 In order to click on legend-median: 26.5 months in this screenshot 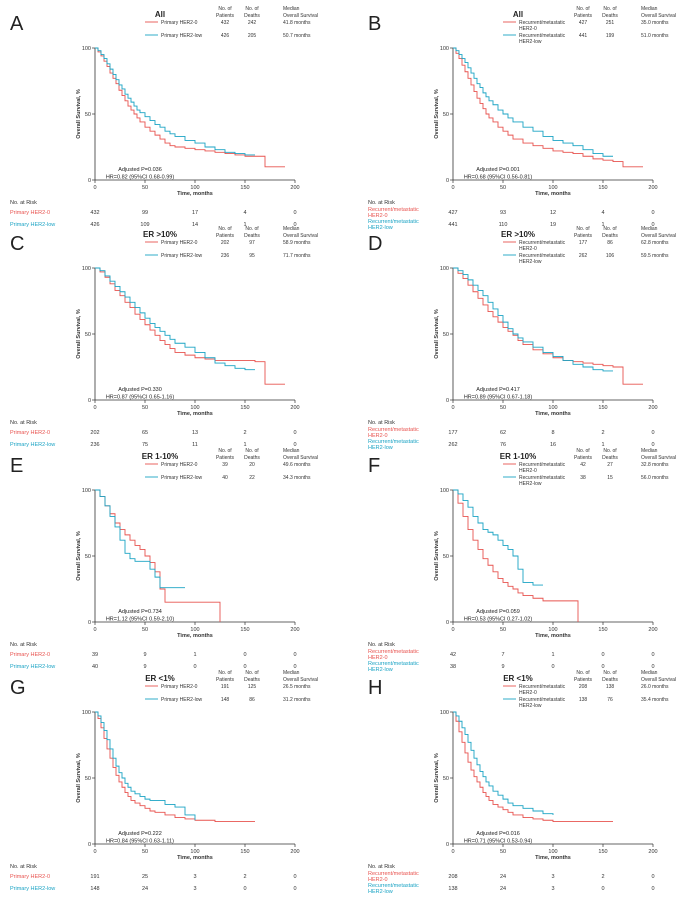, I will do `click(297, 687)`.